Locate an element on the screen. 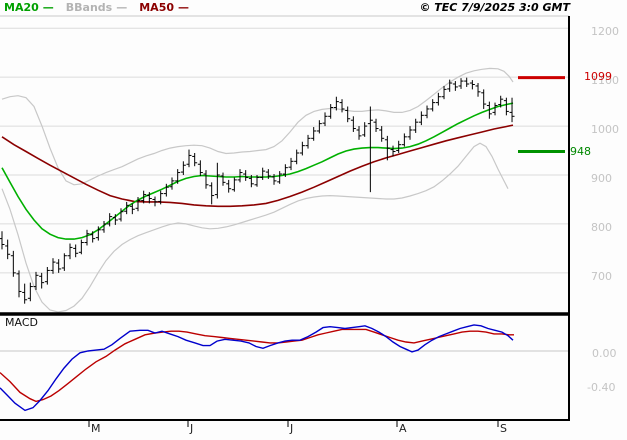 The image size is (627, 440). y-tick-1200: 1200 is located at coordinates (605, 31).